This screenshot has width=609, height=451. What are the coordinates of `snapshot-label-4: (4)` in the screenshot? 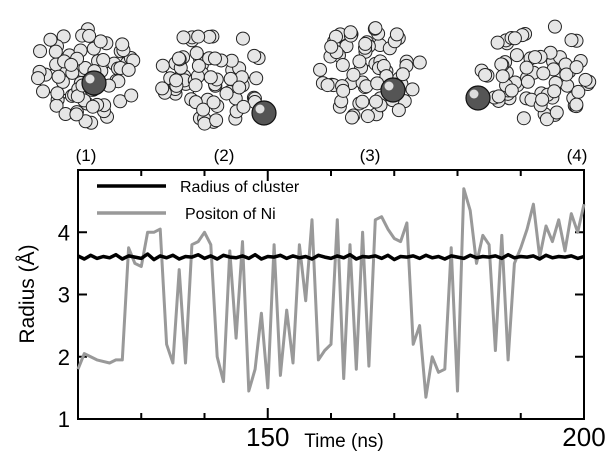 It's located at (577, 155).